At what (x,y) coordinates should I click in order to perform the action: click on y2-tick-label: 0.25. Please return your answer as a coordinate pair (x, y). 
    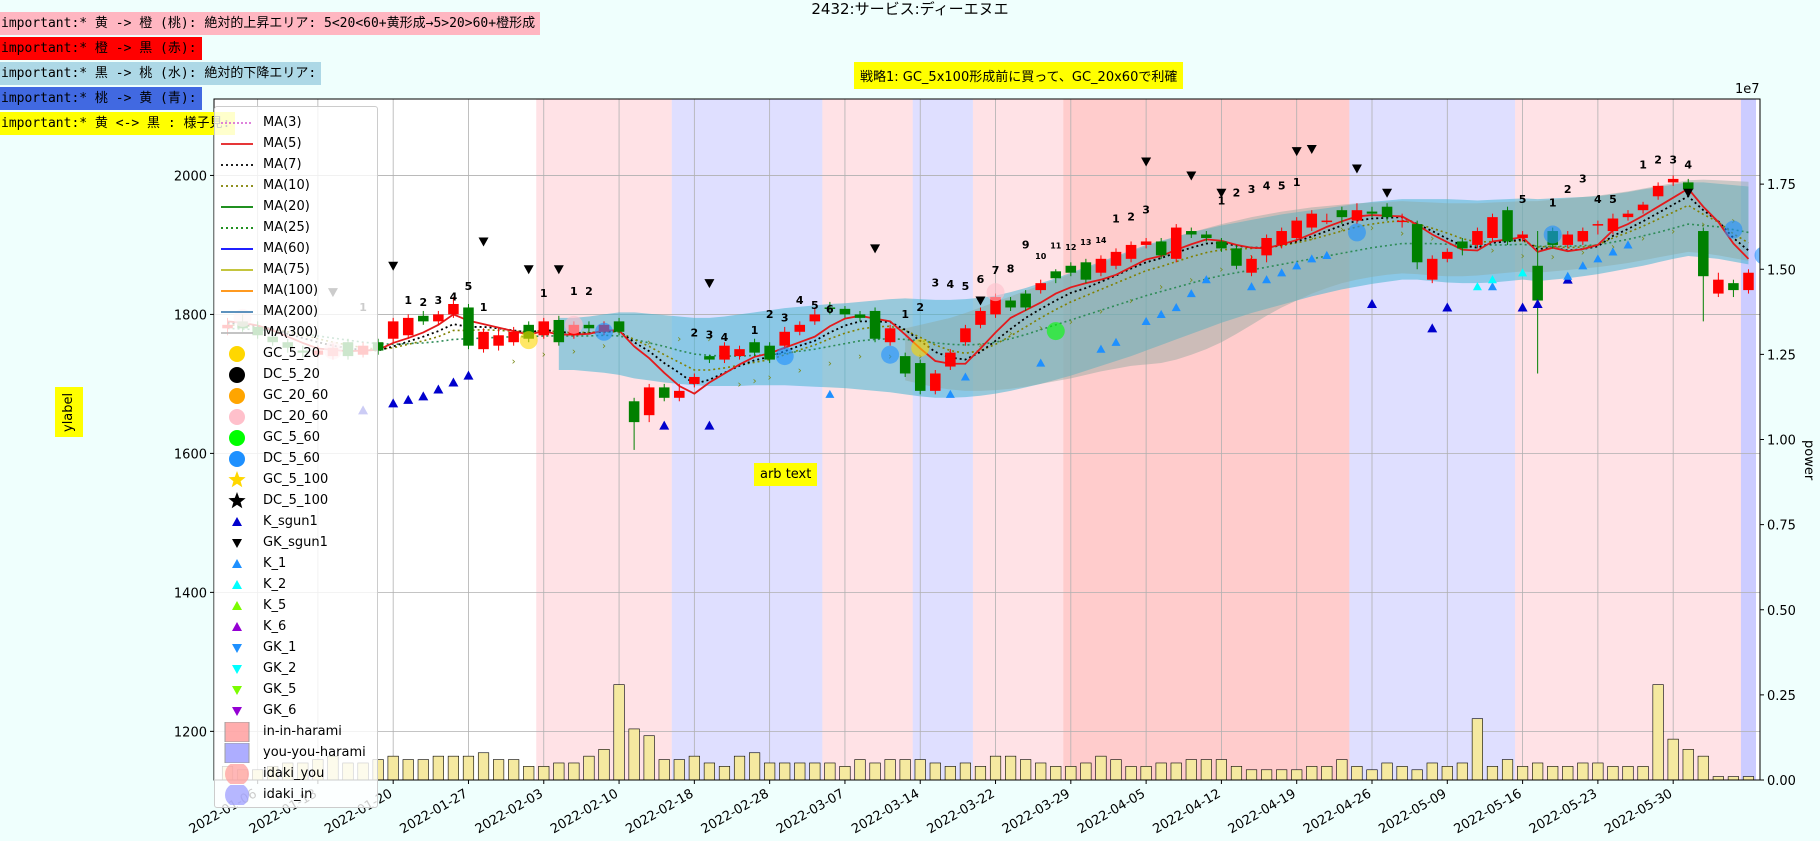
    Looking at the image, I should click on (1781, 696).